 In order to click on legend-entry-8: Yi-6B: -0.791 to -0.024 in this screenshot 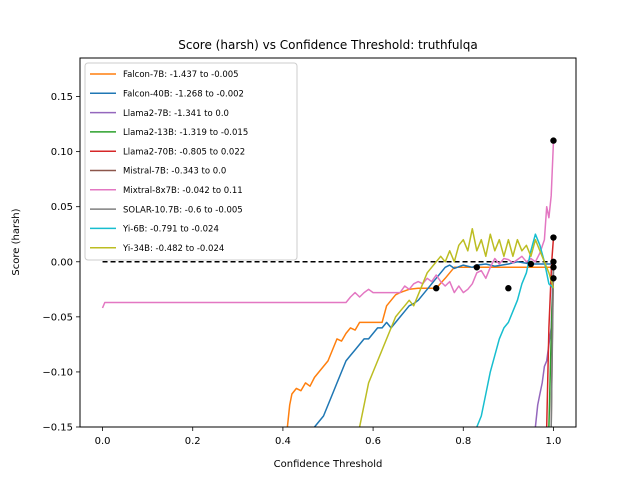, I will do `click(170, 230)`.